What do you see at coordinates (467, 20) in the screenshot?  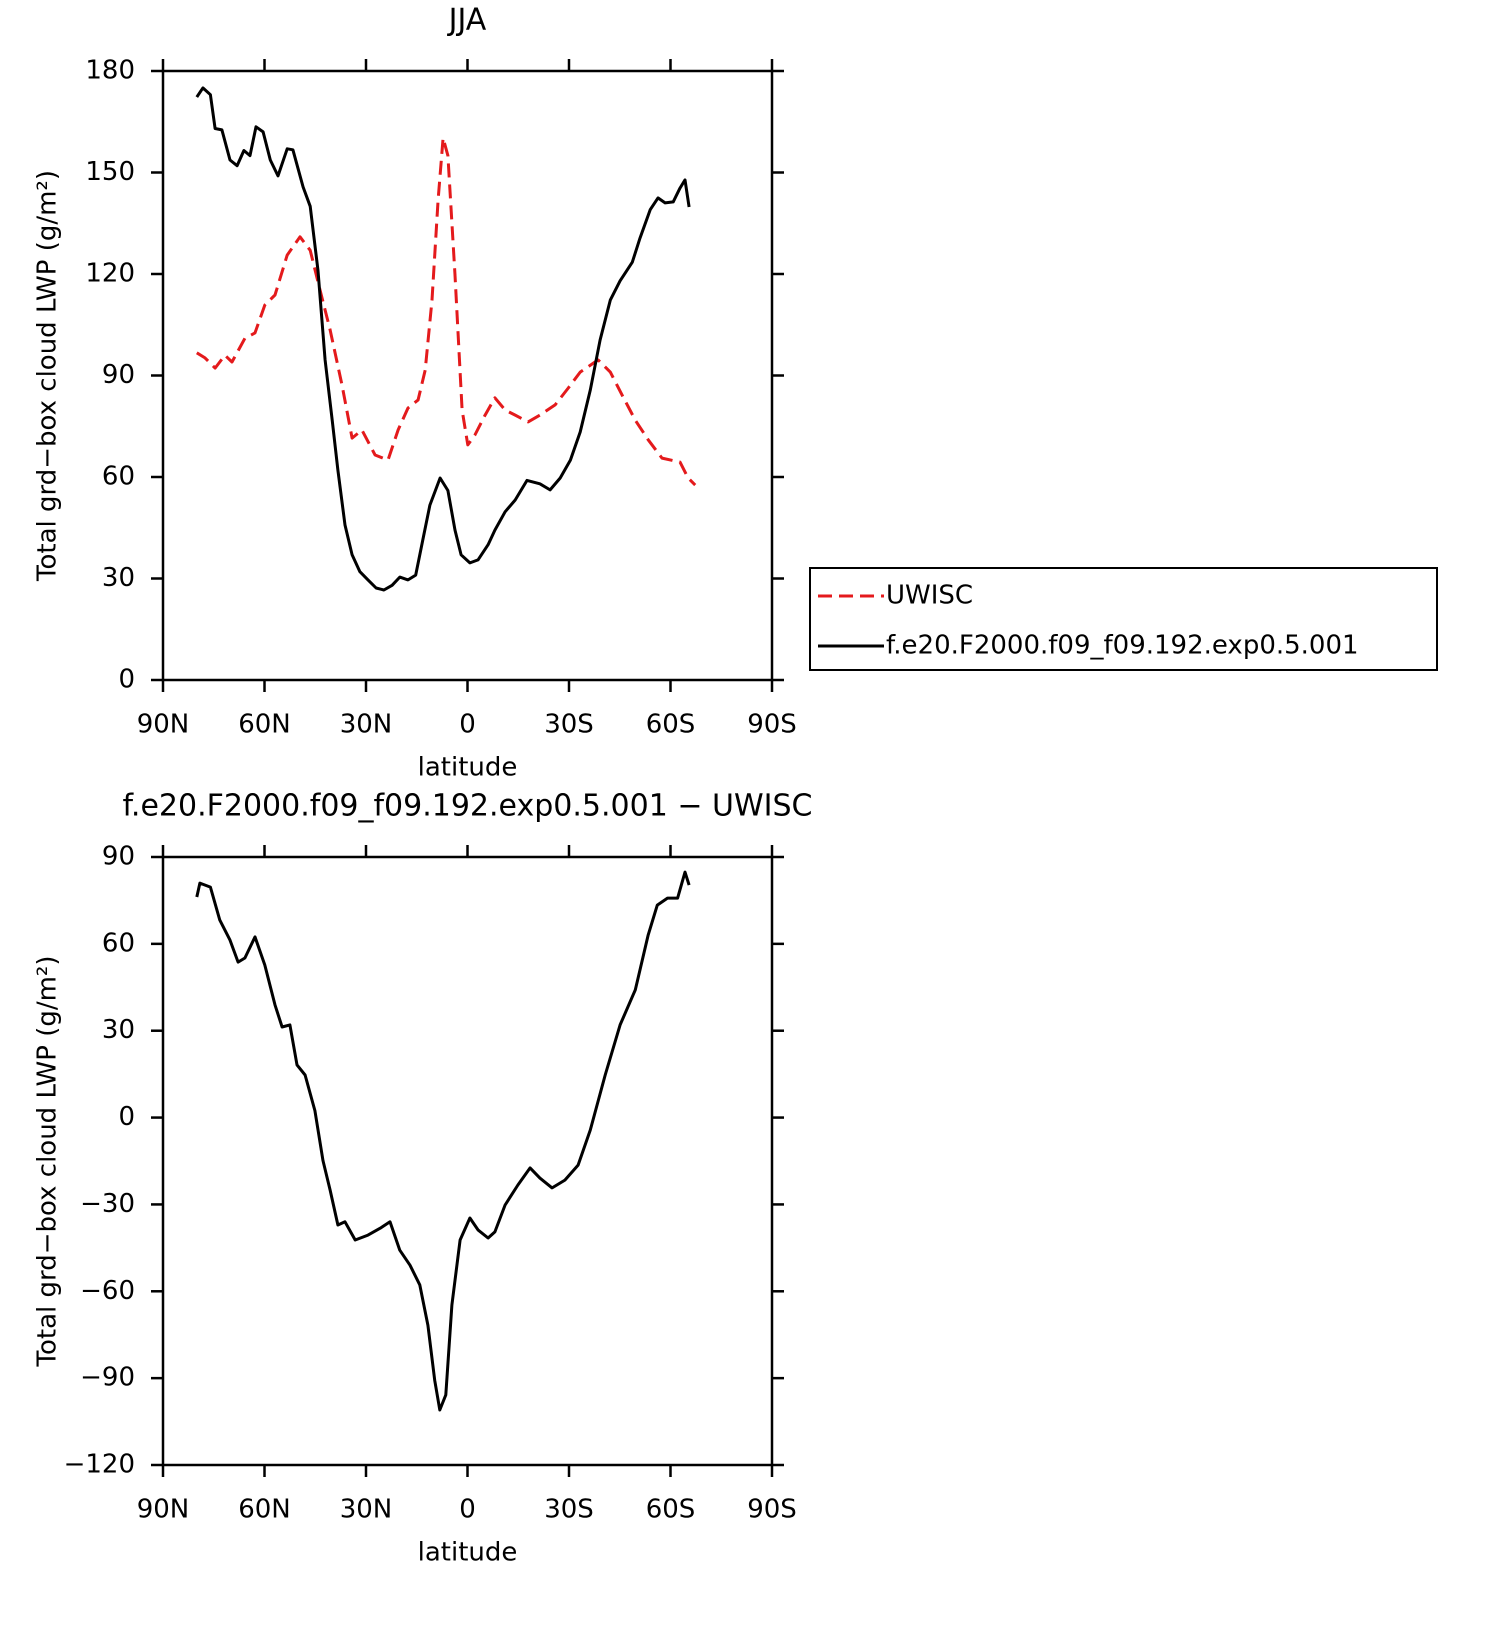 I see `chart-title: JJA` at bounding box center [467, 20].